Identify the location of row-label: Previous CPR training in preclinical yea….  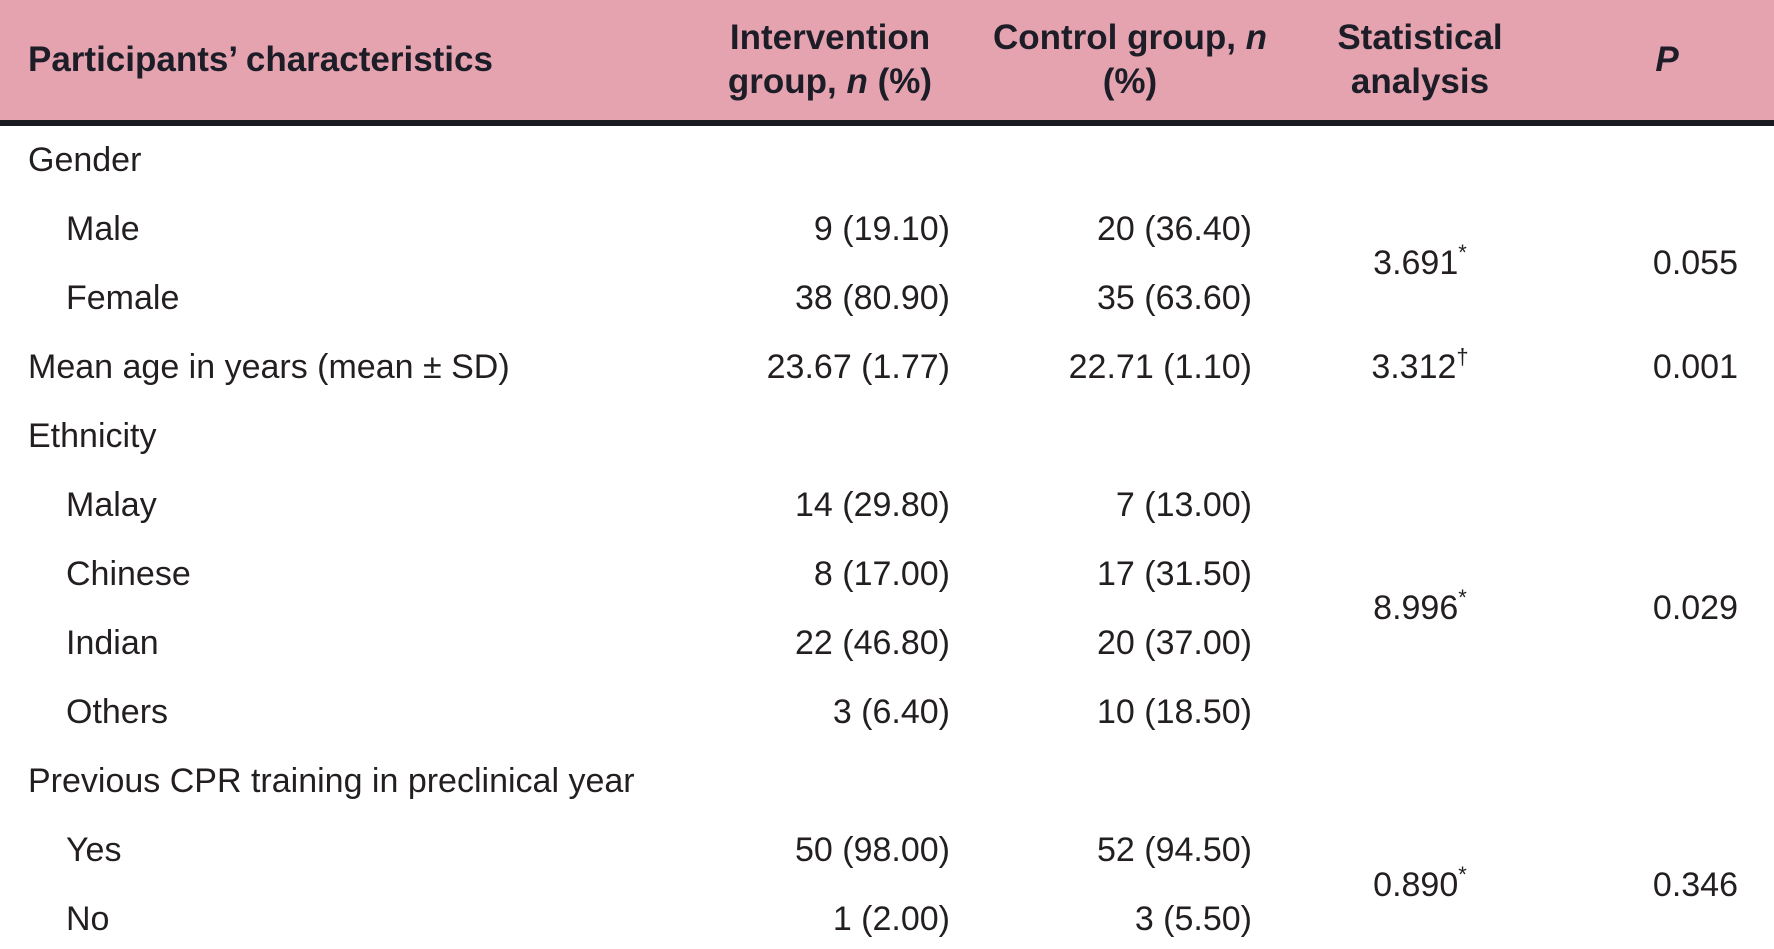
(340, 781).